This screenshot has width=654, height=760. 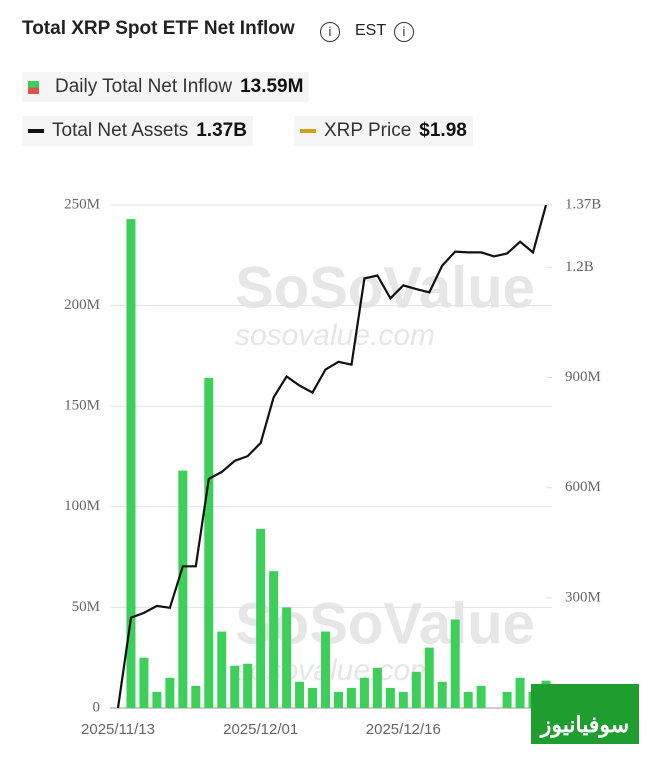 I want to click on x-tick-label: 2025/12/01, so click(x=260, y=729).